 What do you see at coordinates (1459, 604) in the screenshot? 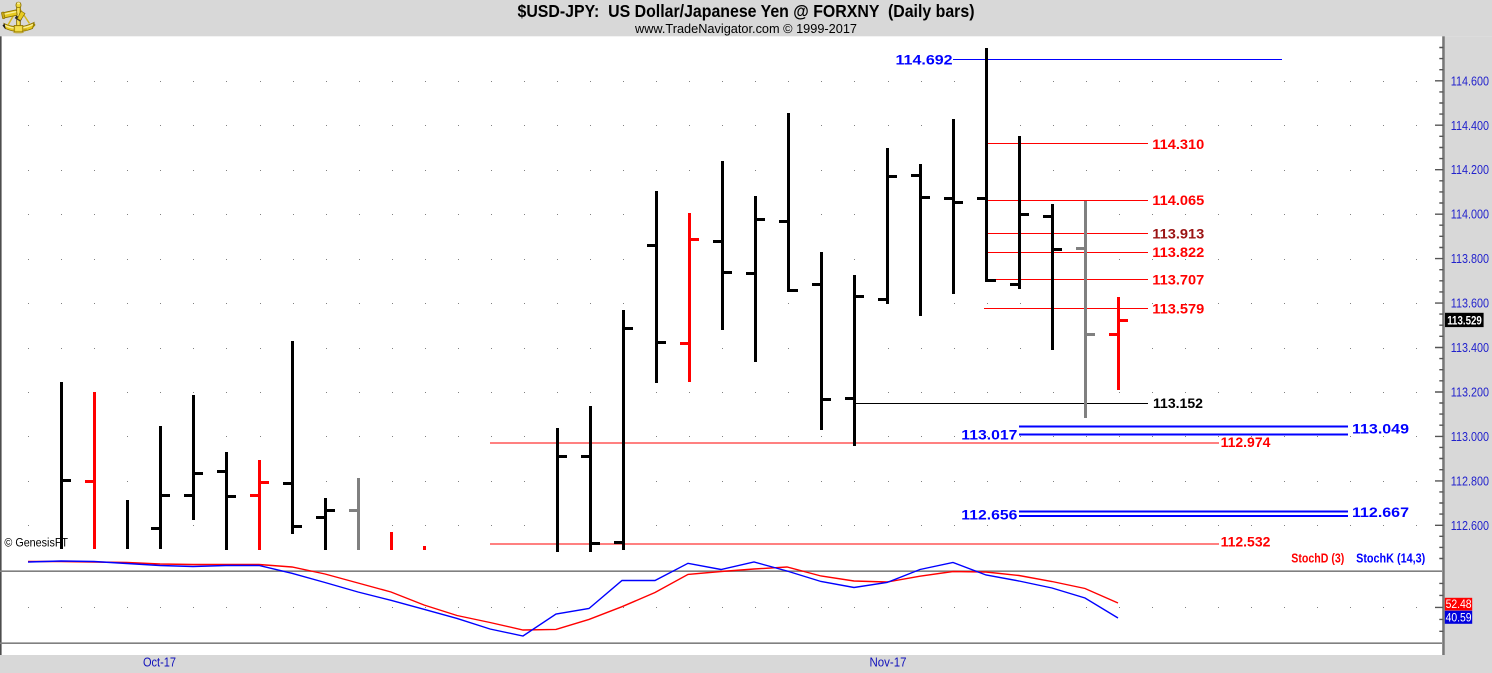
I see `svg-text: 52.48` at bounding box center [1459, 604].